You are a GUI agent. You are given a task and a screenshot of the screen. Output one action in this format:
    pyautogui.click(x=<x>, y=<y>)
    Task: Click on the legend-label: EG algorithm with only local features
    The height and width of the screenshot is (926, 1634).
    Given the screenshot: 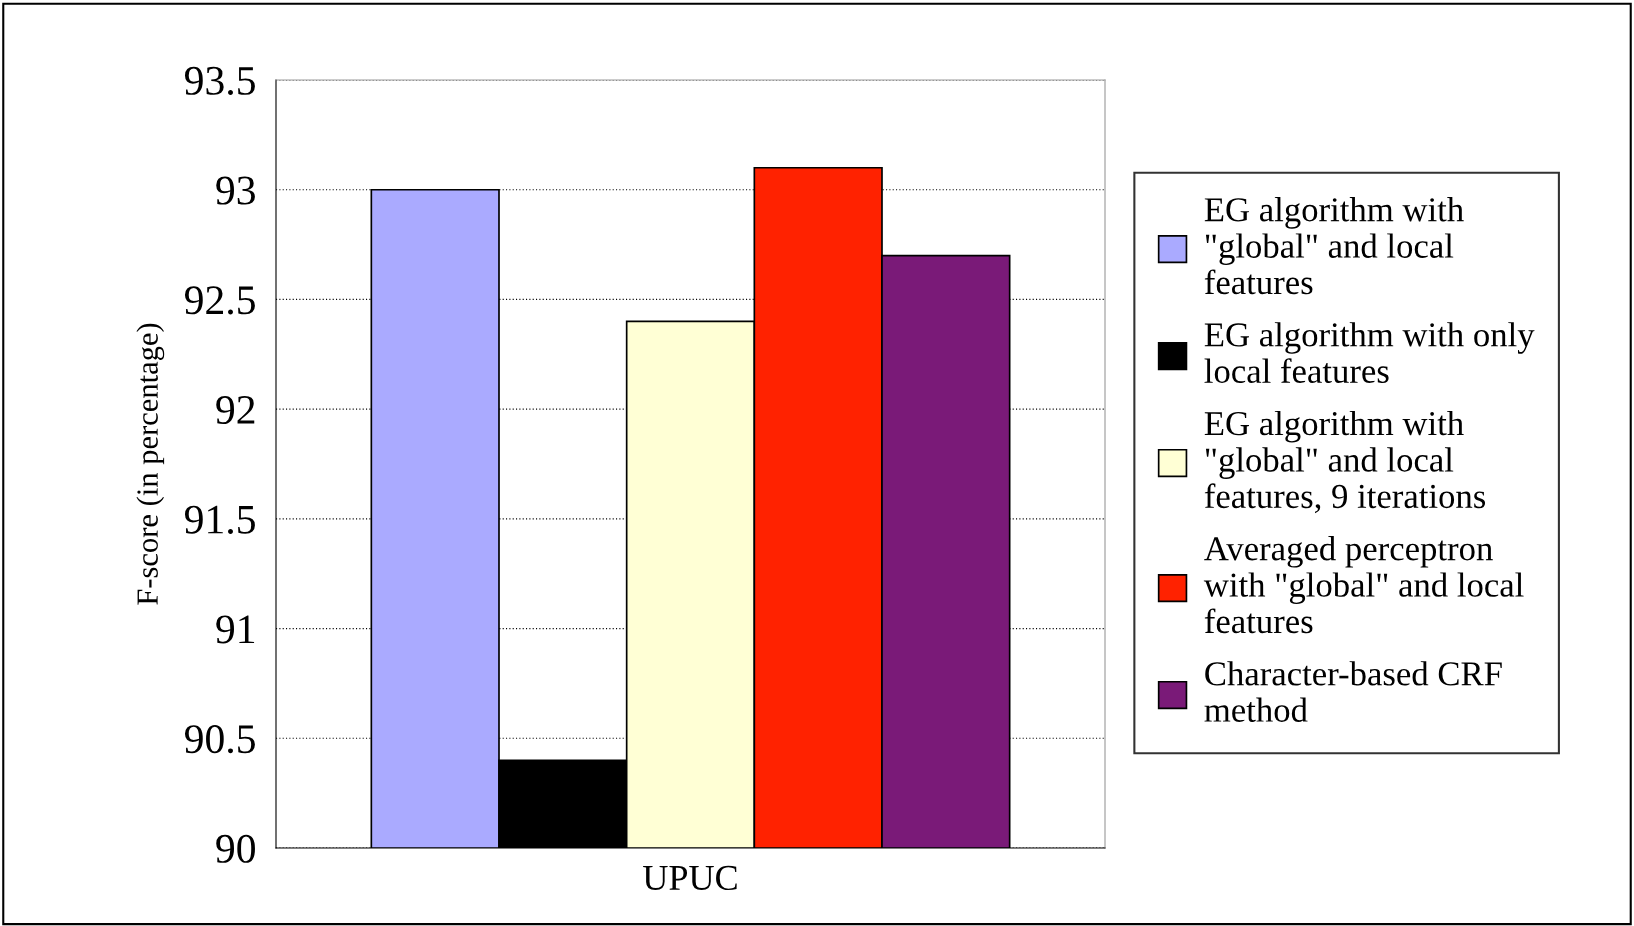 What is the action you would take?
    pyautogui.click(x=1369, y=353)
    